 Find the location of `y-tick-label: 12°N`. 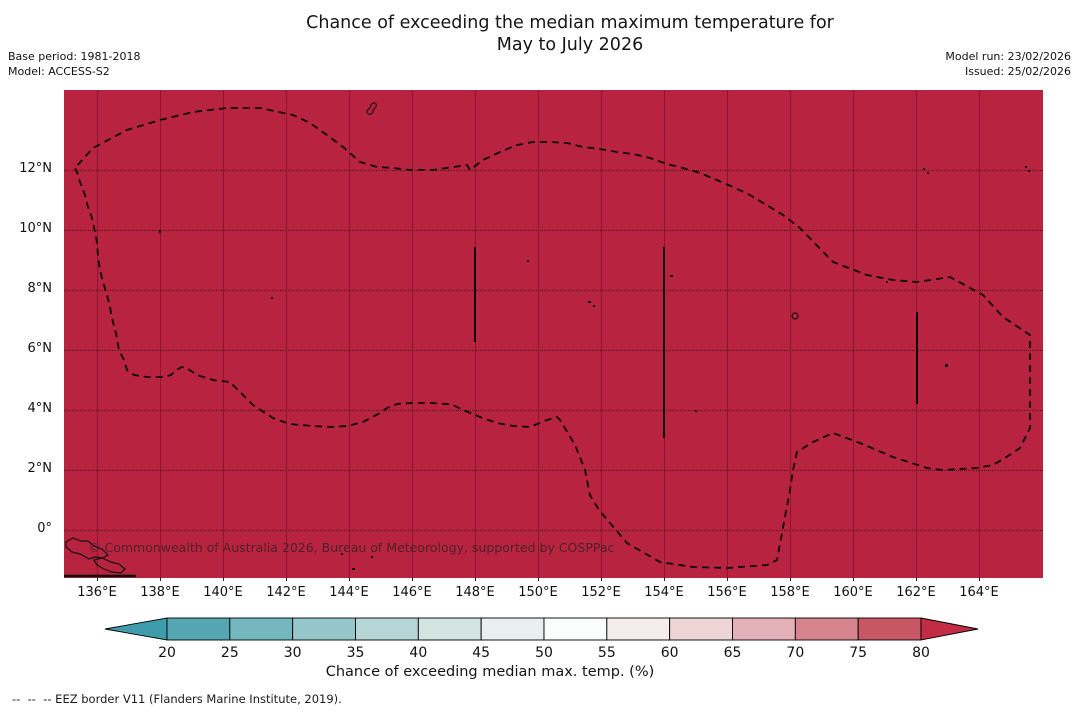

y-tick-label: 12°N is located at coordinates (35, 168).